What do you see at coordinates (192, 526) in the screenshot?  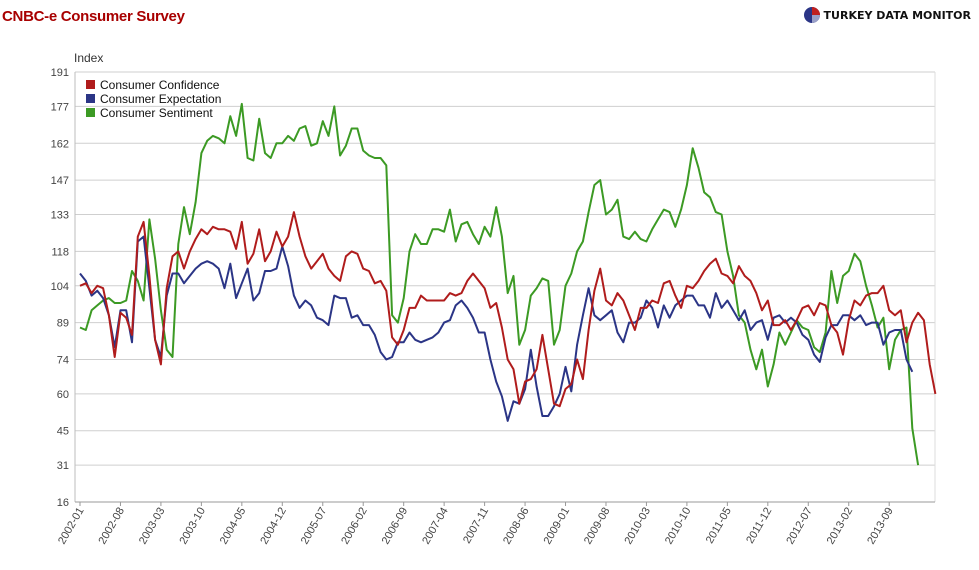 I see `x-tick-label: 2003-10` at bounding box center [192, 526].